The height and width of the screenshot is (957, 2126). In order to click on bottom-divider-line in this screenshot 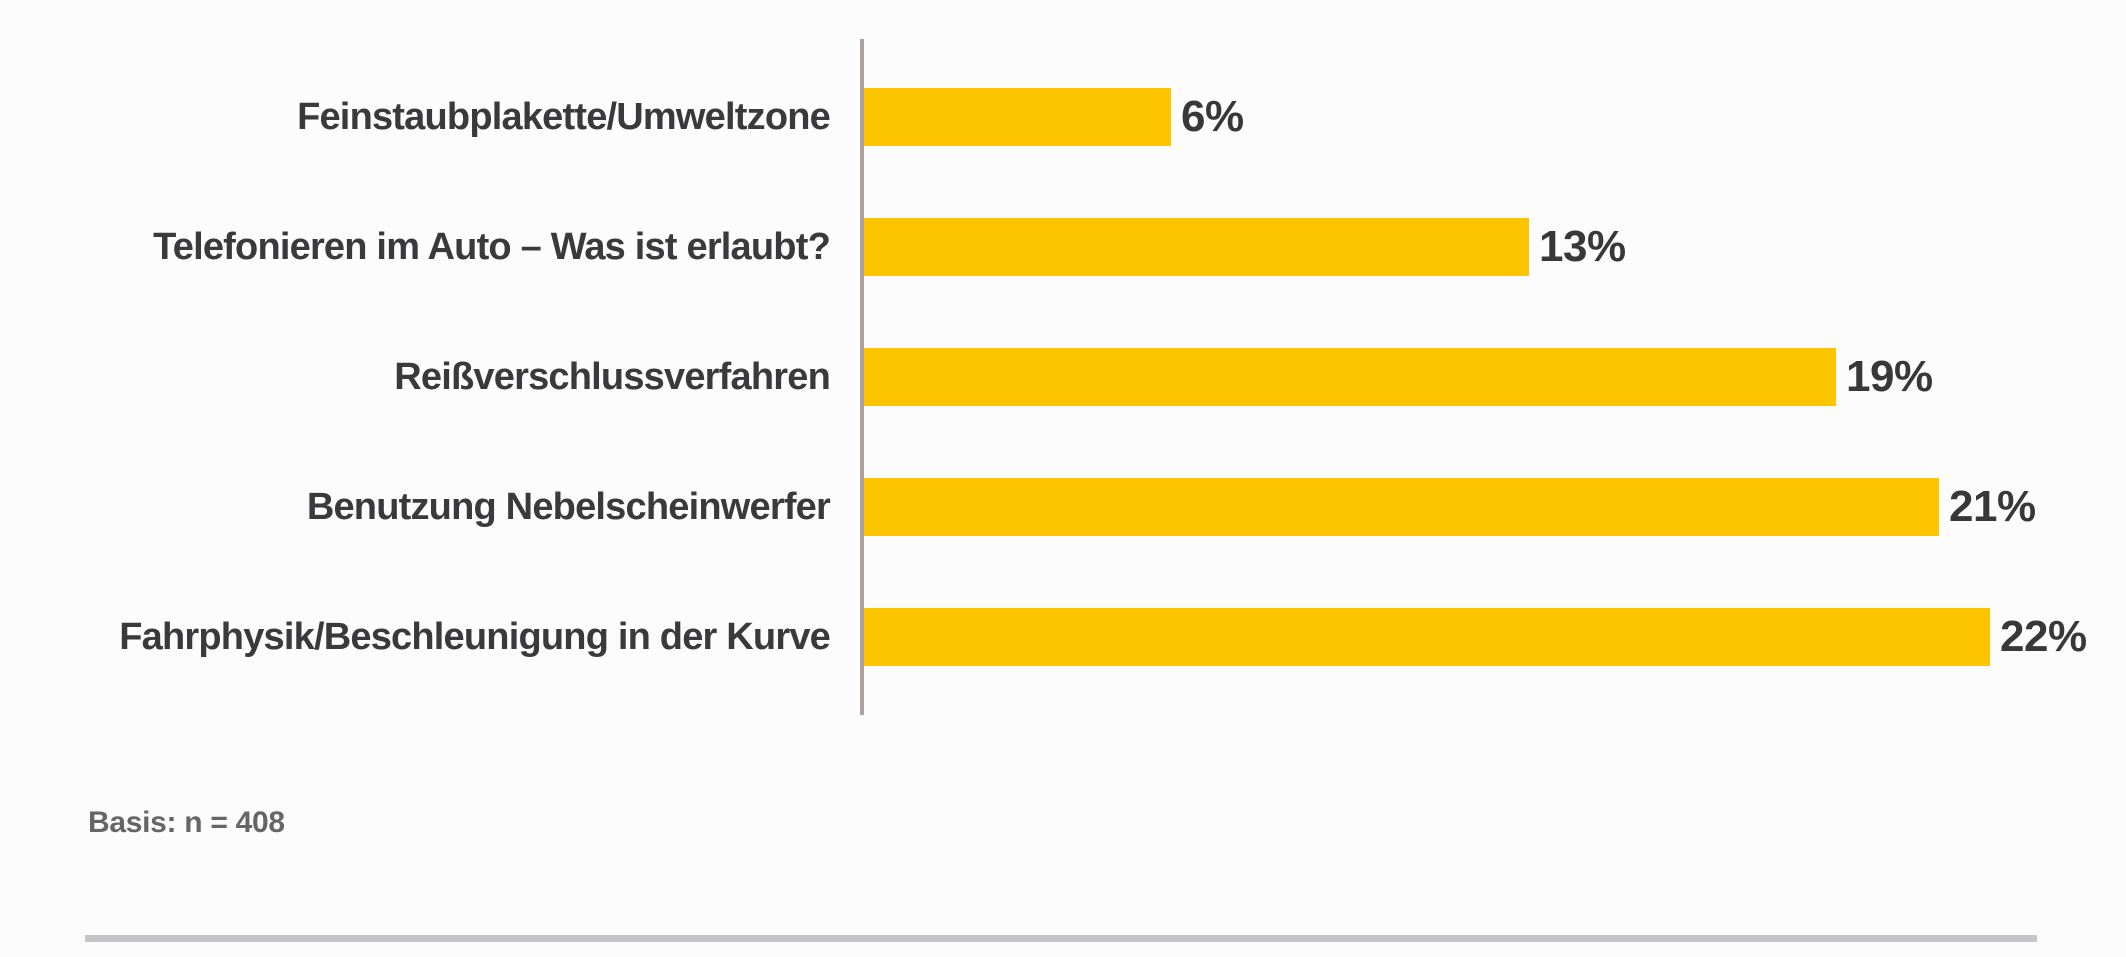, I will do `click(1061, 938)`.